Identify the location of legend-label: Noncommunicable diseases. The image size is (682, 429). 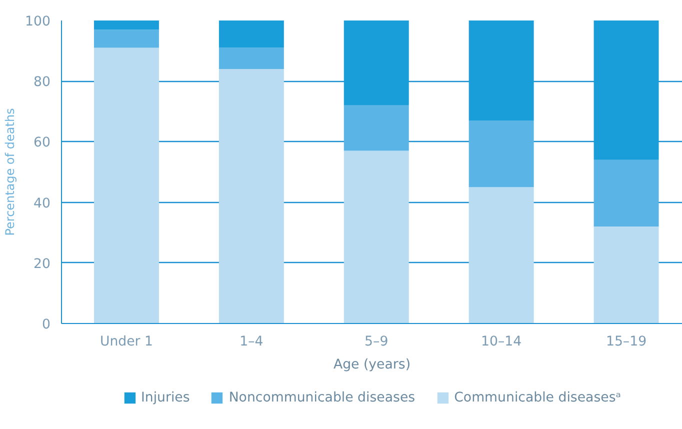
(322, 397).